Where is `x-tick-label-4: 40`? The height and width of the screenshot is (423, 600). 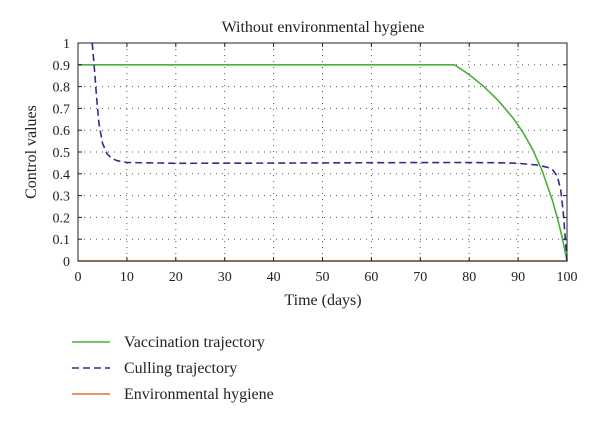 x-tick-label-4: 40 is located at coordinates (274, 277).